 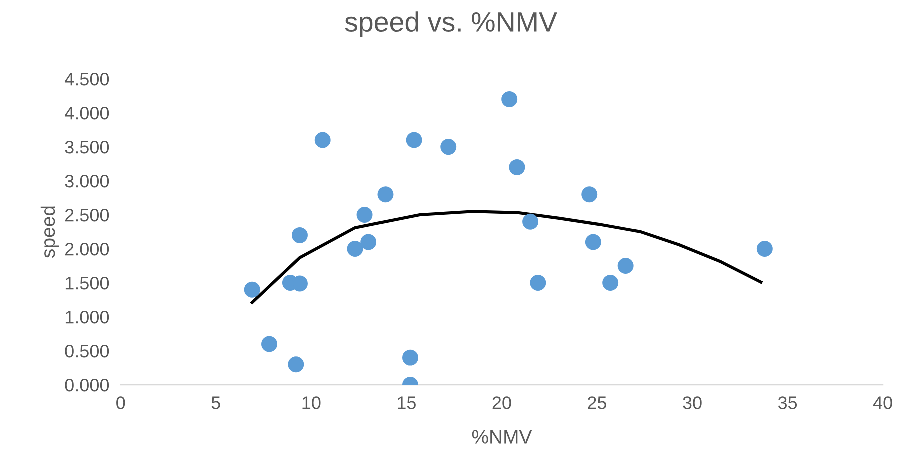 What do you see at coordinates (87, 181) in the screenshot?
I see `y-tick-label: 3.000` at bounding box center [87, 181].